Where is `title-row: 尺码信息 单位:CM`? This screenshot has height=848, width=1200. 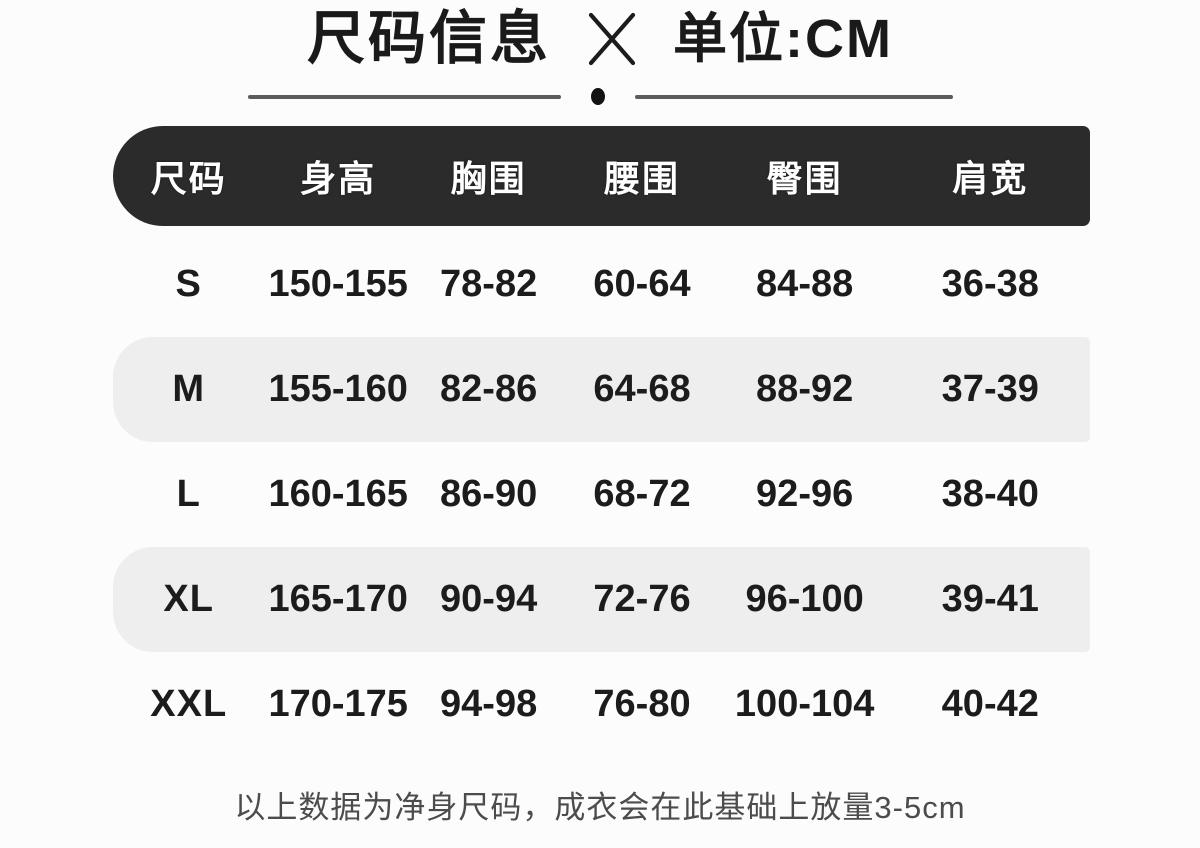
title-row: 尺码信息 单位:CM is located at coordinates (600, 39).